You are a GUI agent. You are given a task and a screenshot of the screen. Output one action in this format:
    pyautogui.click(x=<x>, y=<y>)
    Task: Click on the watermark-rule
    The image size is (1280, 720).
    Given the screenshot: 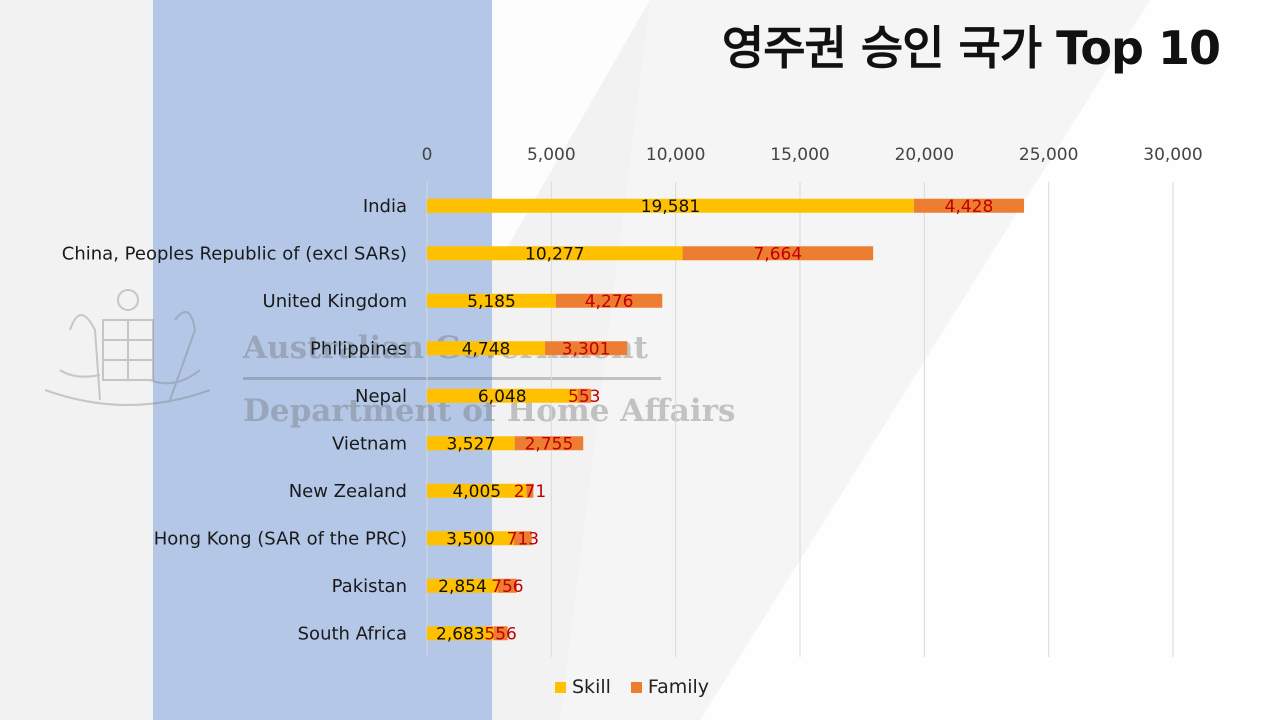 What is the action you would take?
    pyautogui.click(x=452, y=378)
    